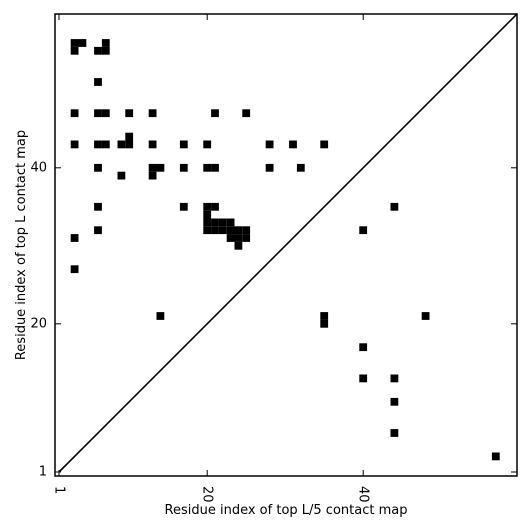 Image resolution: width=531 pixels, height=531 pixels. What do you see at coordinates (286, 510) in the screenshot?
I see `x-axis-label: Residue index of top L/5 contact map` at bounding box center [286, 510].